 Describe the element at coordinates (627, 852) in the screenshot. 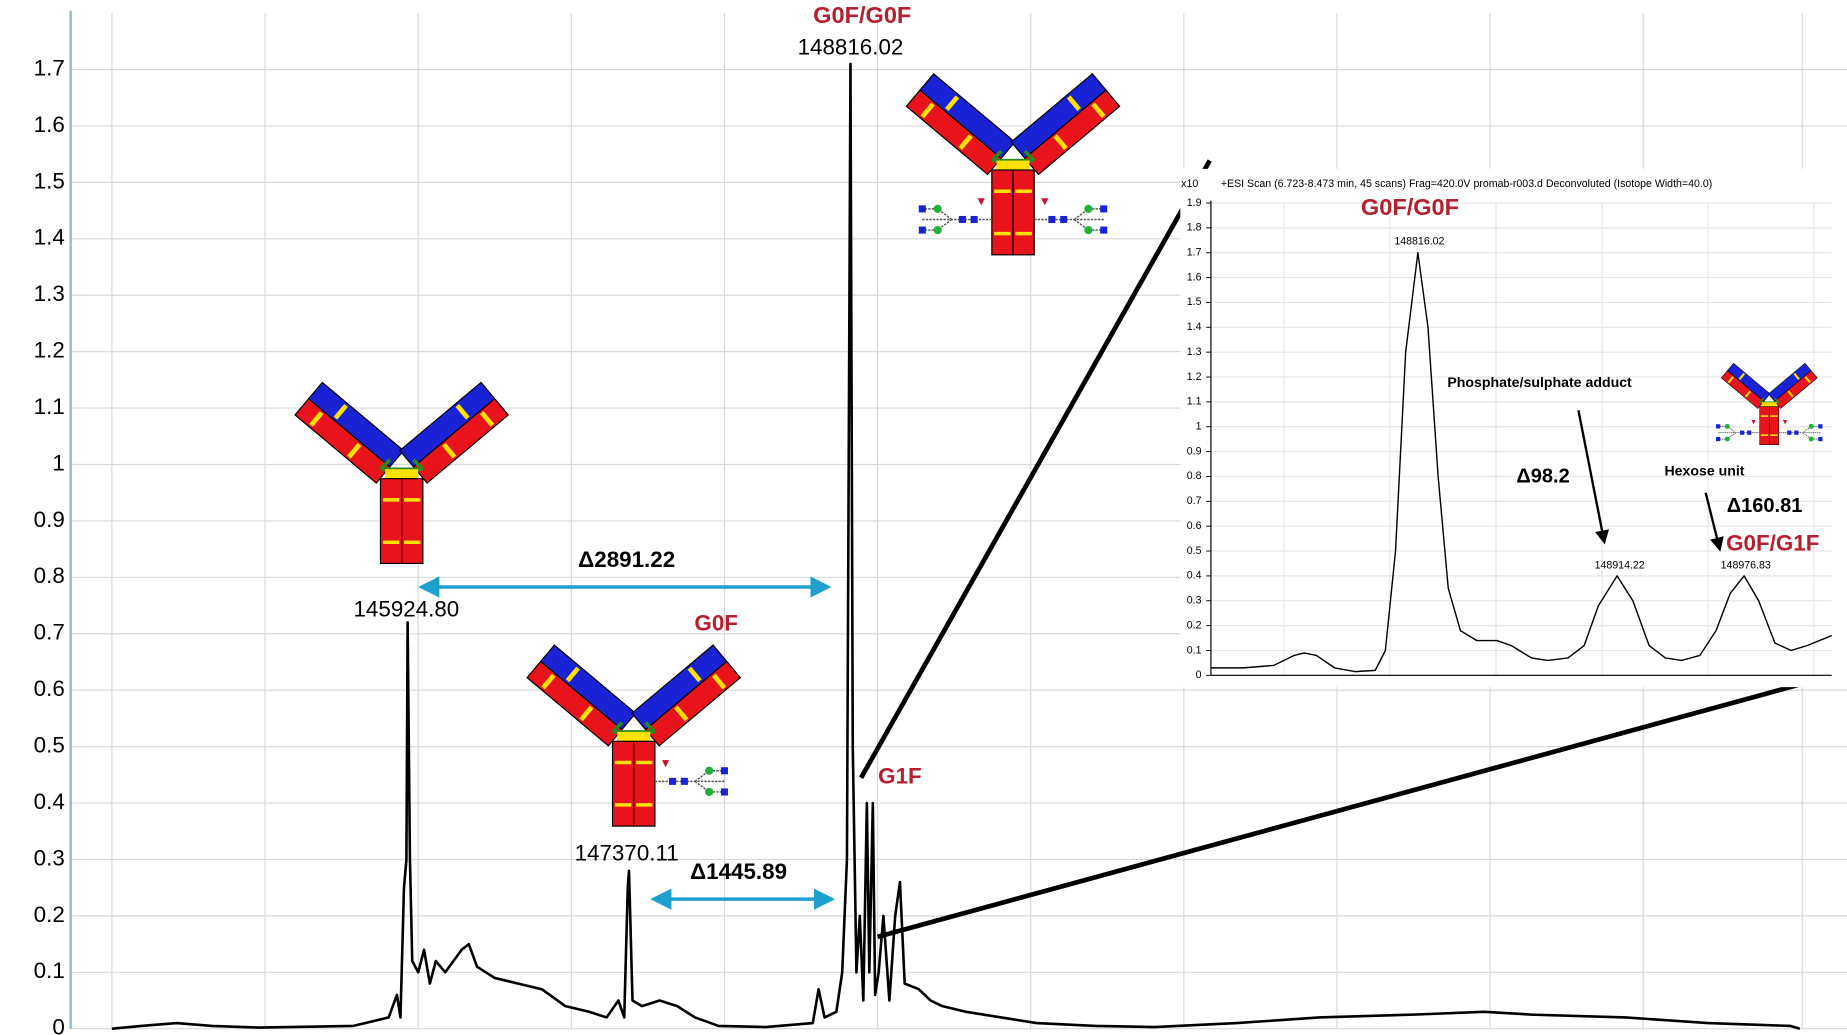

I see `annotation: 147370.11` at that location.